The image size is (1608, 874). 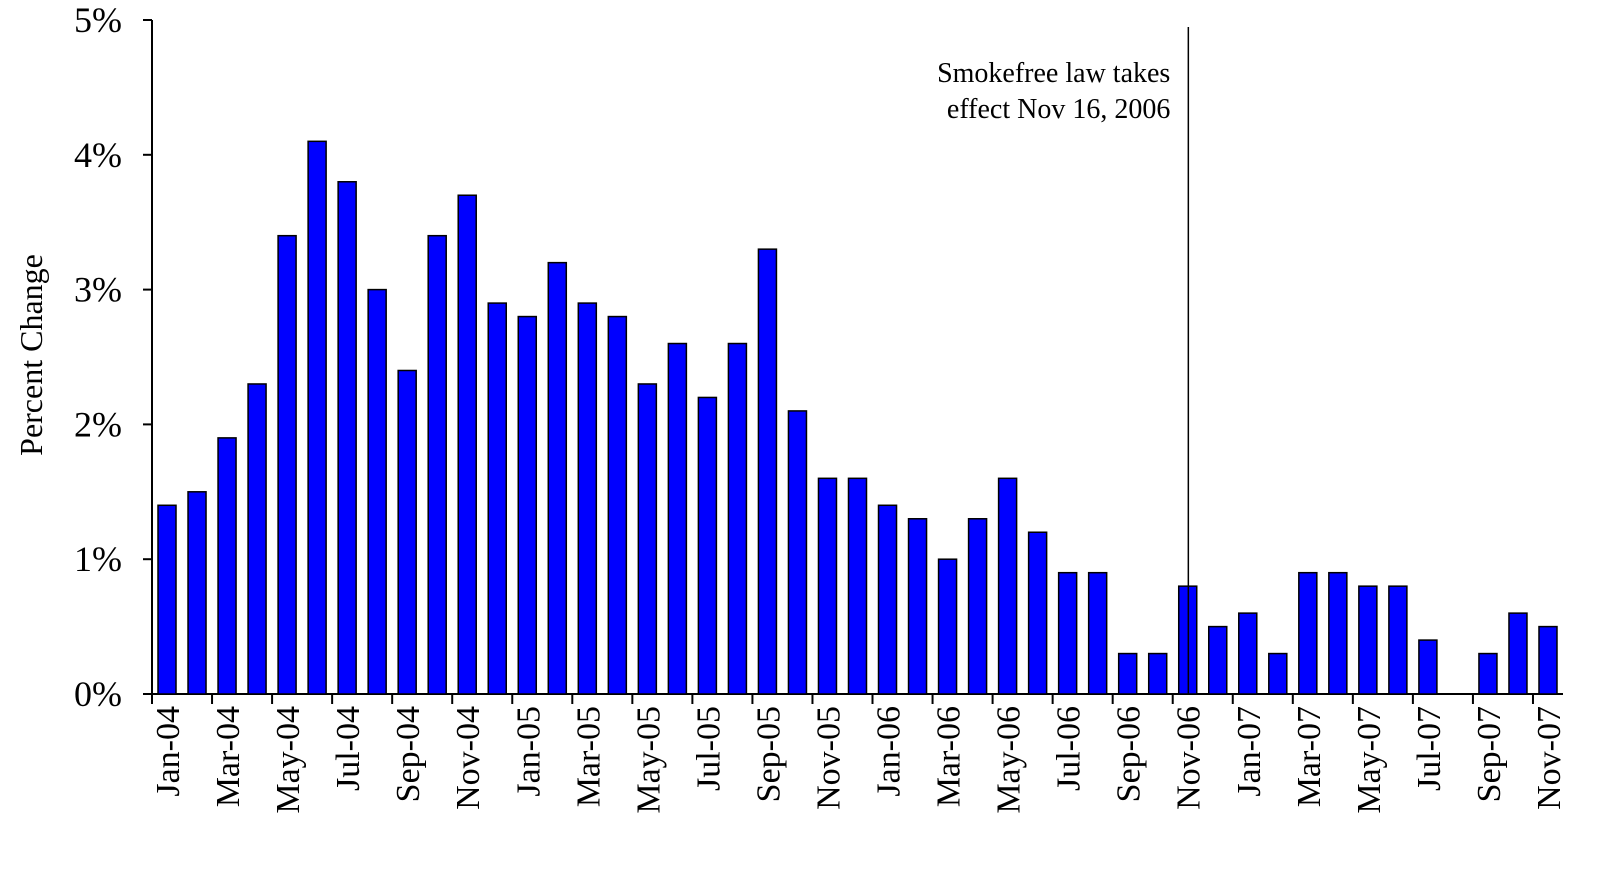 What do you see at coordinates (1189, 758) in the screenshot?
I see `x-tick-label: Nov-06` at bounding box center [1189, 758].